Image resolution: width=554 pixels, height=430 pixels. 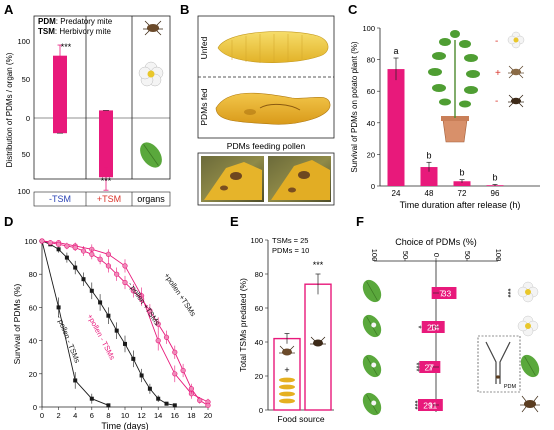 What do you see at coordinates (299, 179) in the screenshot?
I see `pollen-photo-right` at bounding box center [299, 179].